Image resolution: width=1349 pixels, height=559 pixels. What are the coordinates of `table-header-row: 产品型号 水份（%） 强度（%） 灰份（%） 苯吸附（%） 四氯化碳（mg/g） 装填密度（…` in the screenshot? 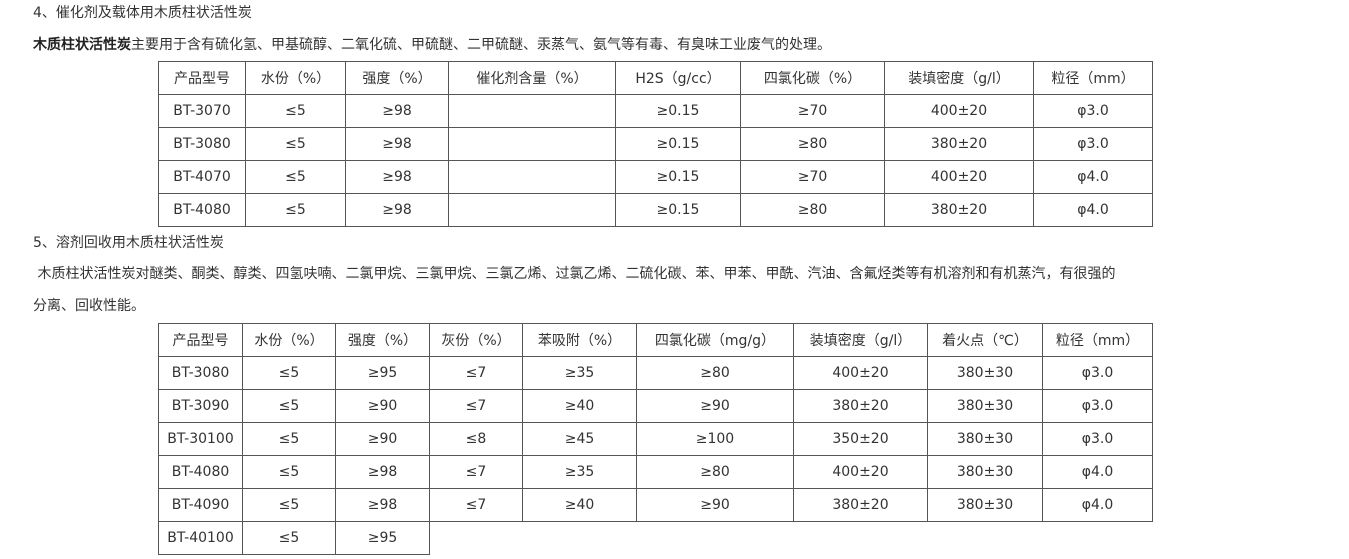 It's located at (655, 340).